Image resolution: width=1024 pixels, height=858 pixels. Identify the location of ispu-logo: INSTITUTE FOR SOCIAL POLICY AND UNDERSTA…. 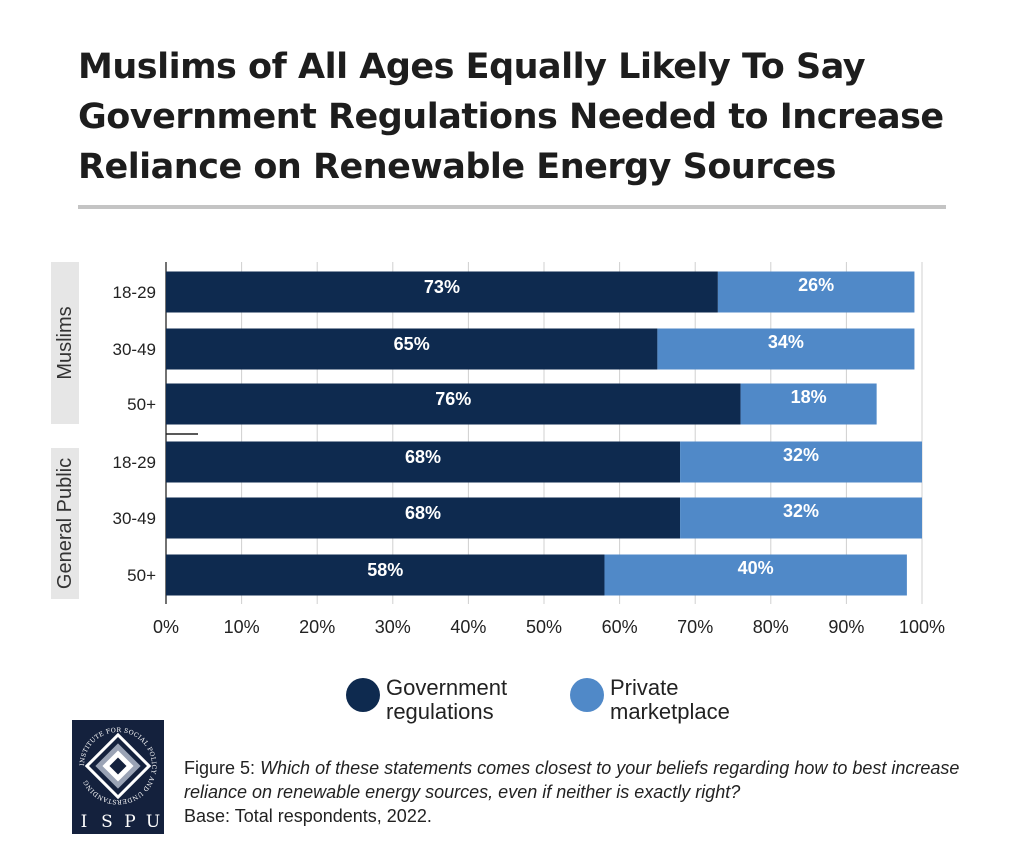
(118, 777).